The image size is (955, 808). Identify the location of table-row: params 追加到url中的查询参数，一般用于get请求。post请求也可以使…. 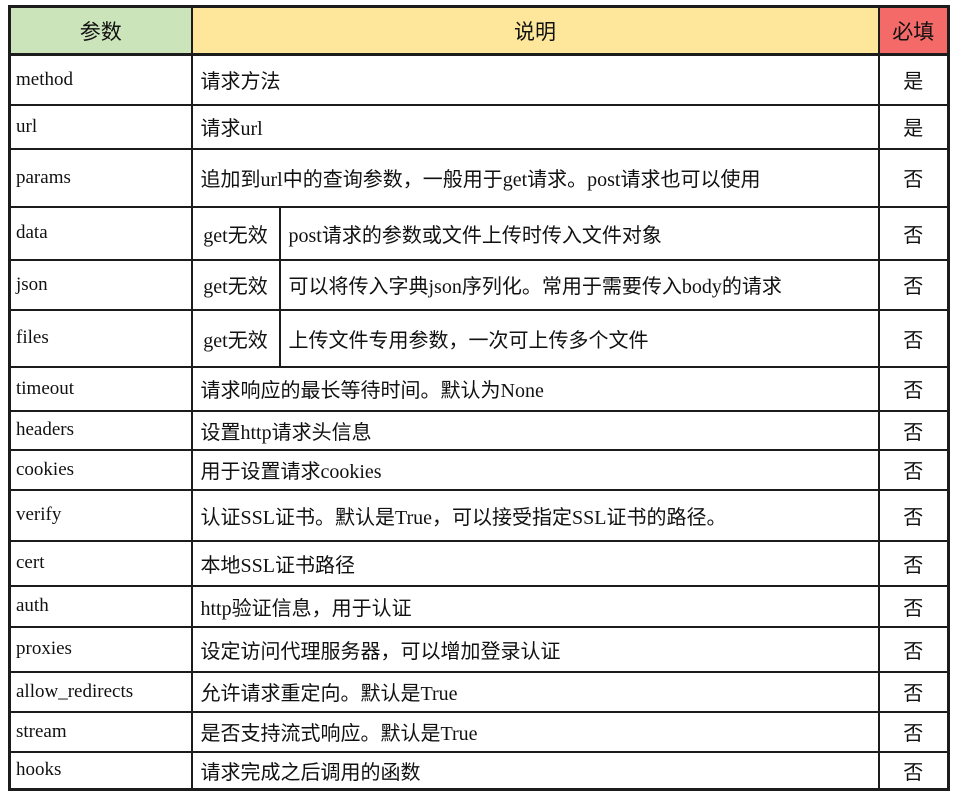
(479, 177).